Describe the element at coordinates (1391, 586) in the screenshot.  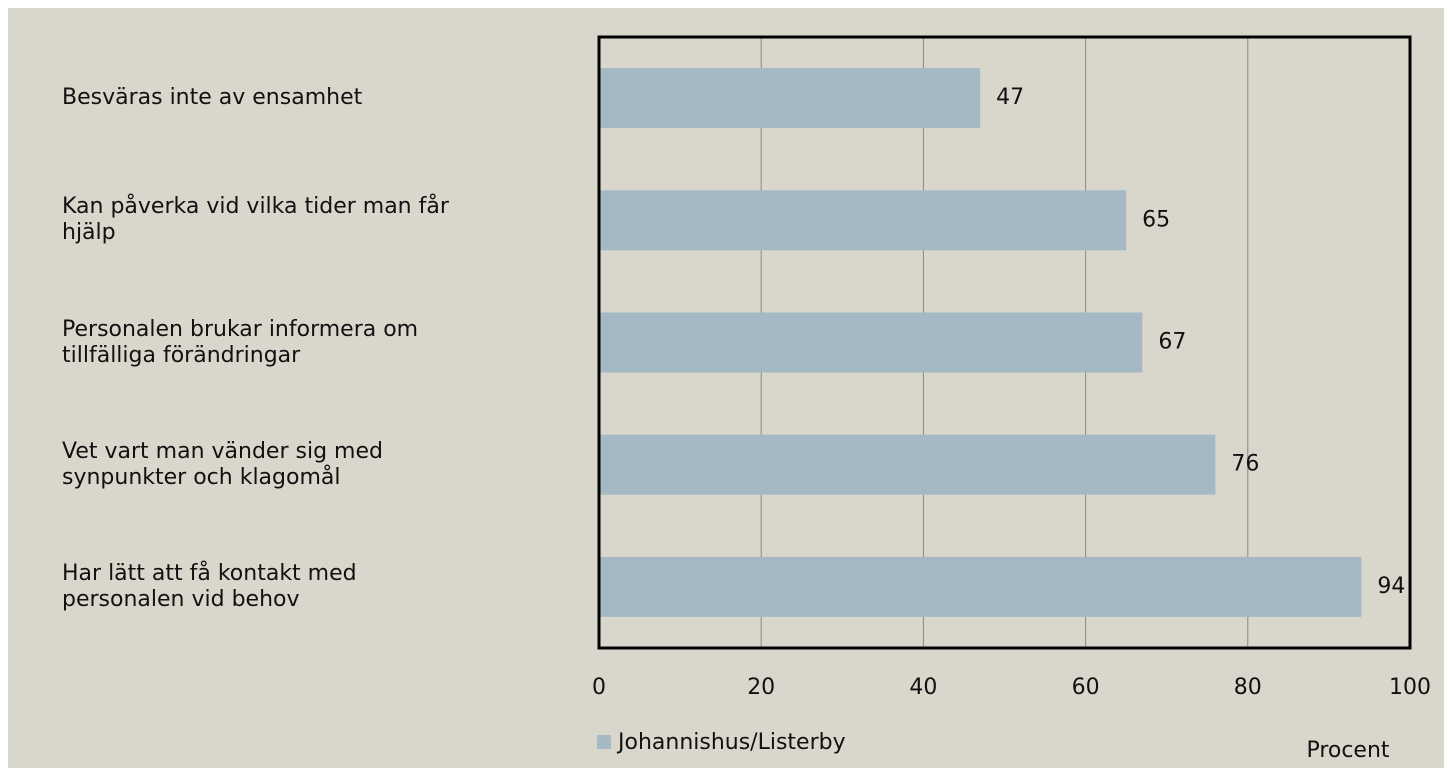
I see `data-label: 94` at that location.